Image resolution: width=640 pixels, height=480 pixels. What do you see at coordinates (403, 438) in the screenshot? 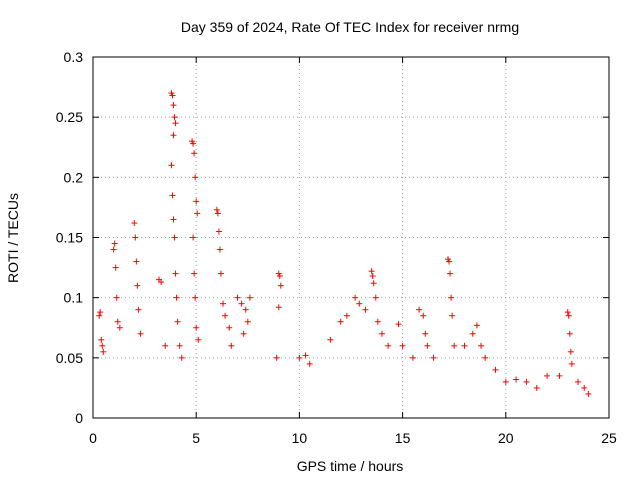
I see `x-tick-label: 15` at bounding box center [403, 438].